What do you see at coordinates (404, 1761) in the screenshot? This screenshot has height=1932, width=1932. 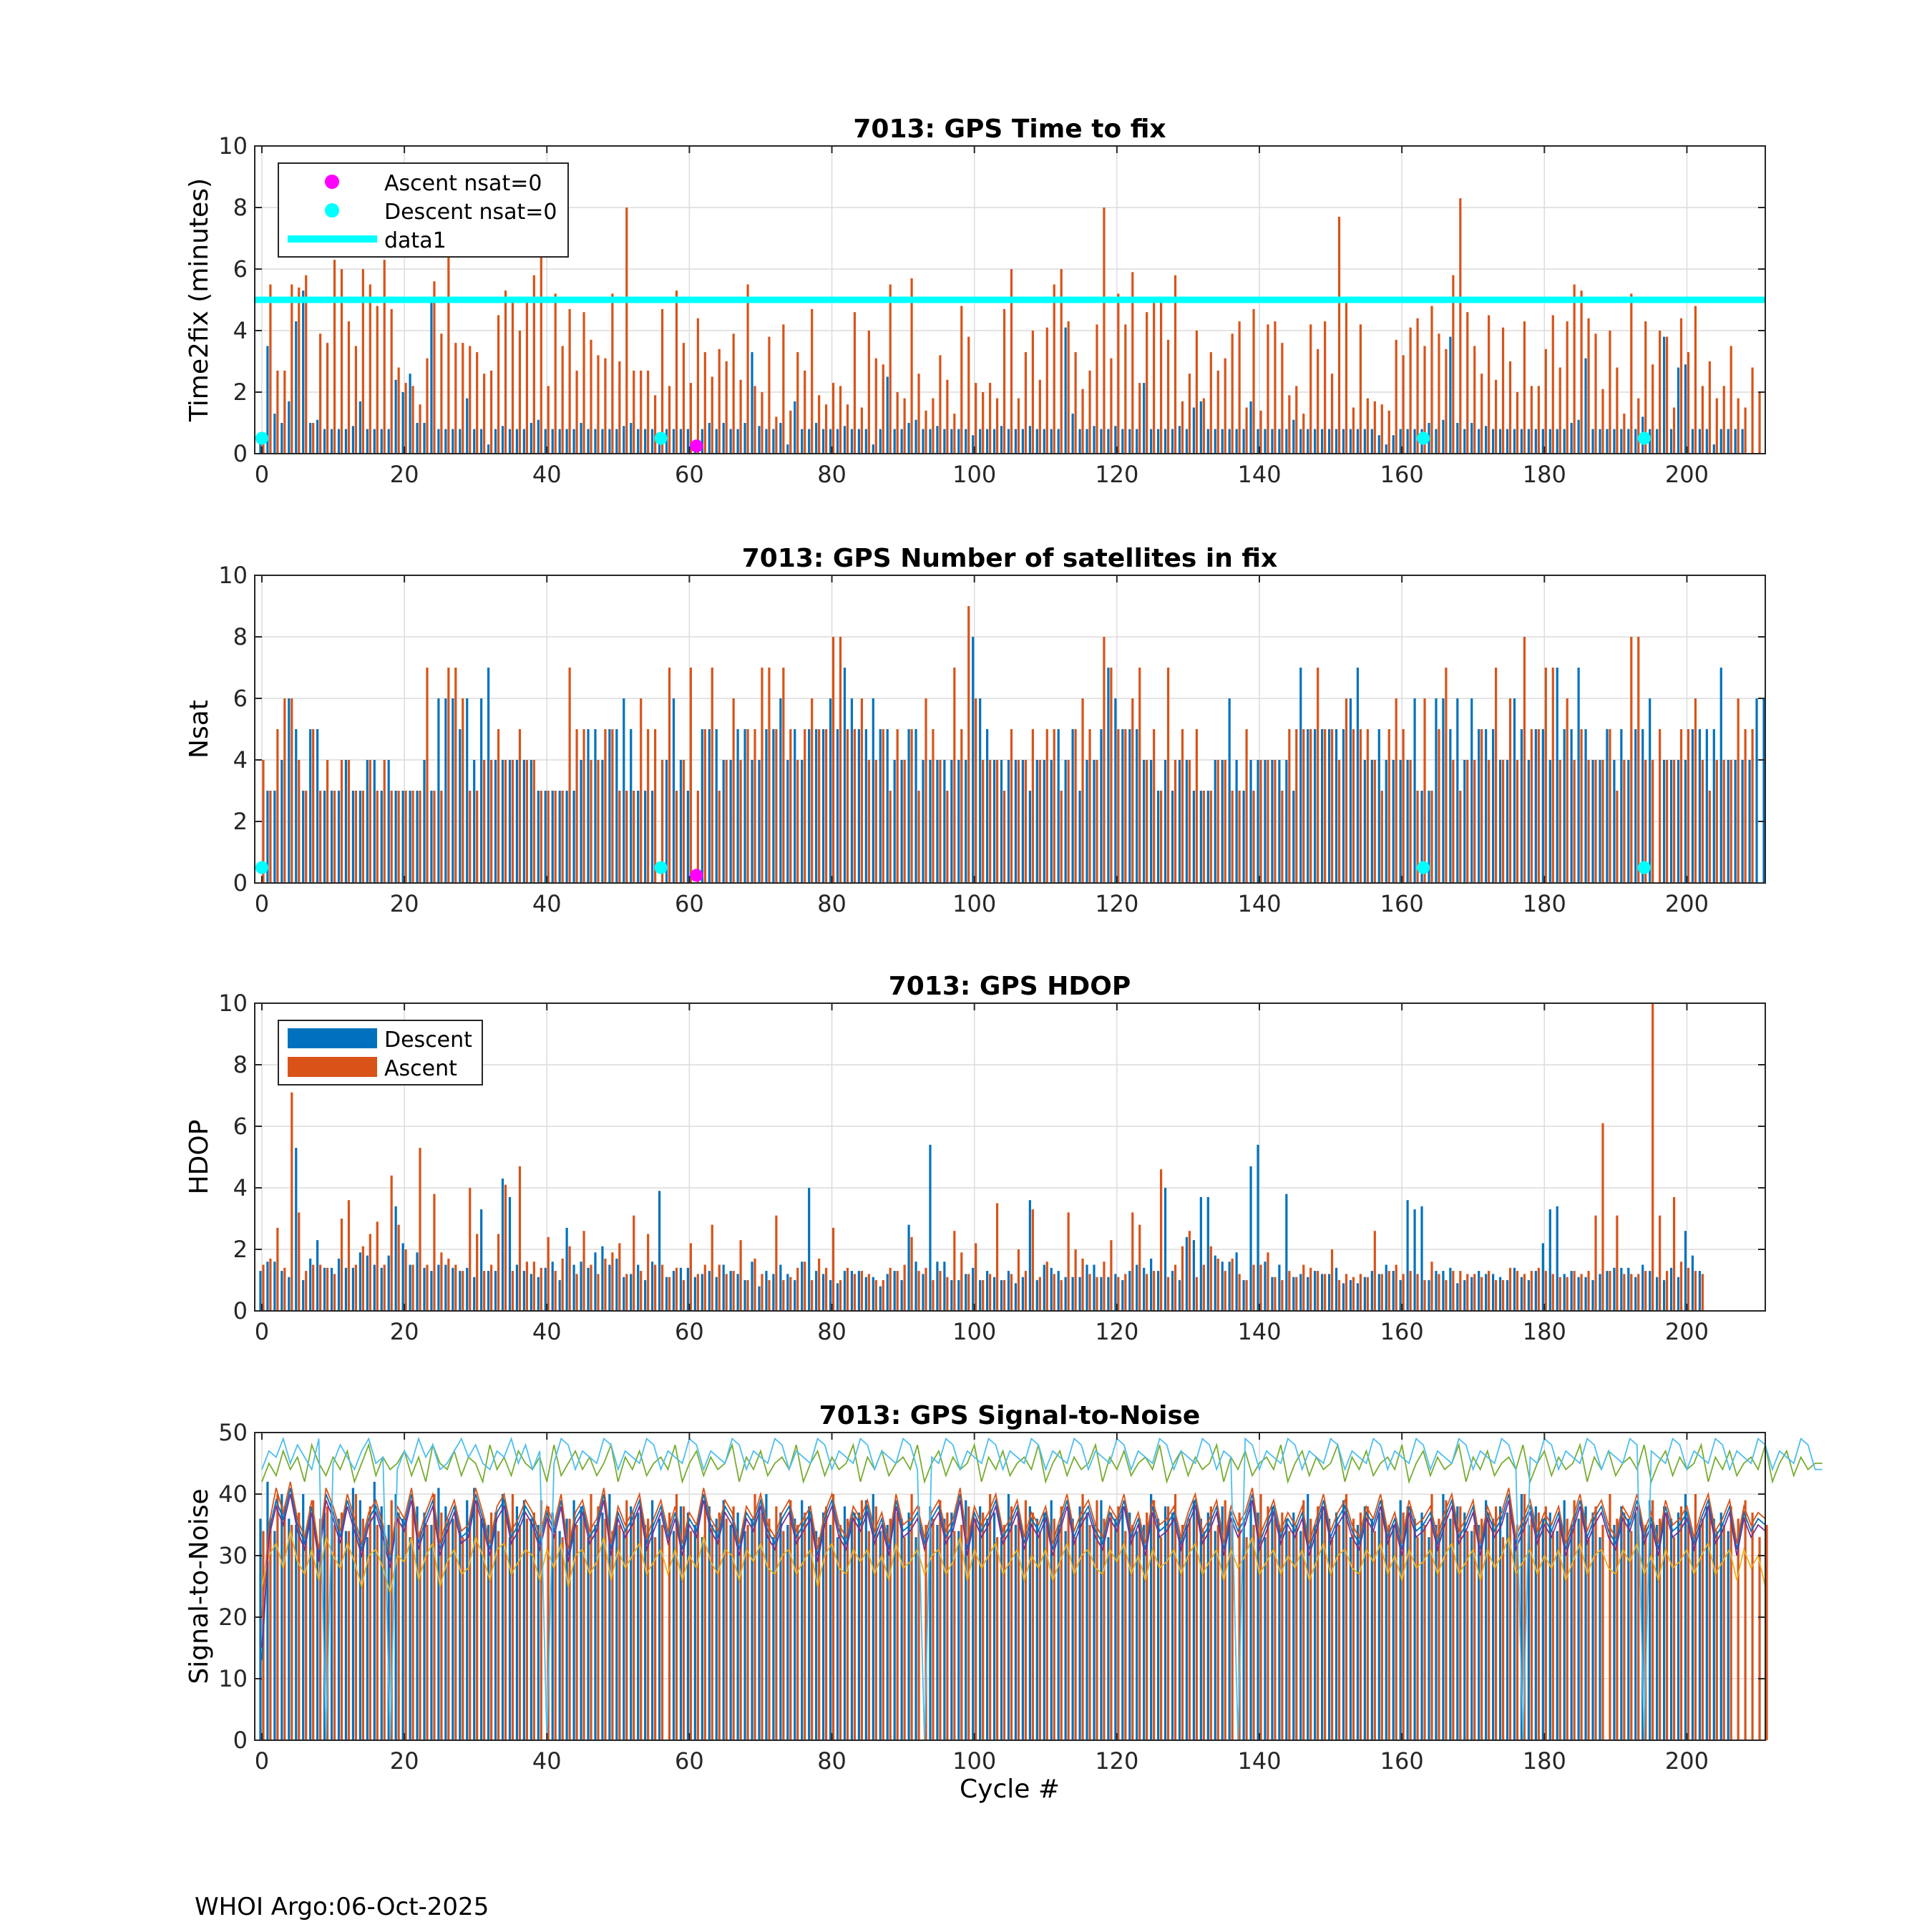 I see `x-tick-label: 20` at bounding box center [404, 1761].